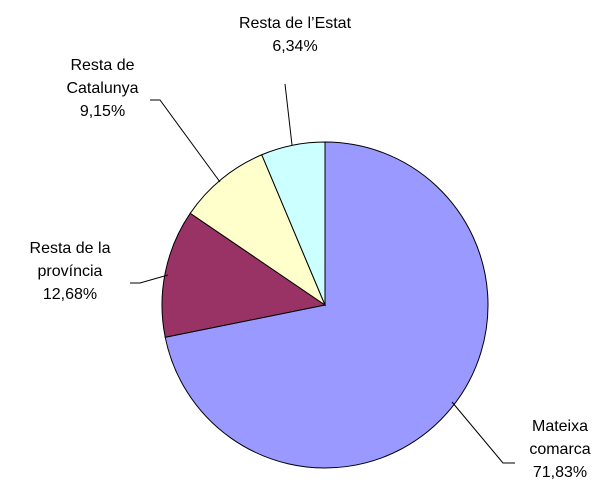 The image size is (606, 498). What do you see at coordinates (102, 111) in the screenshot?
I see `value-label: 9,15%` at bounding box center [102, 111].